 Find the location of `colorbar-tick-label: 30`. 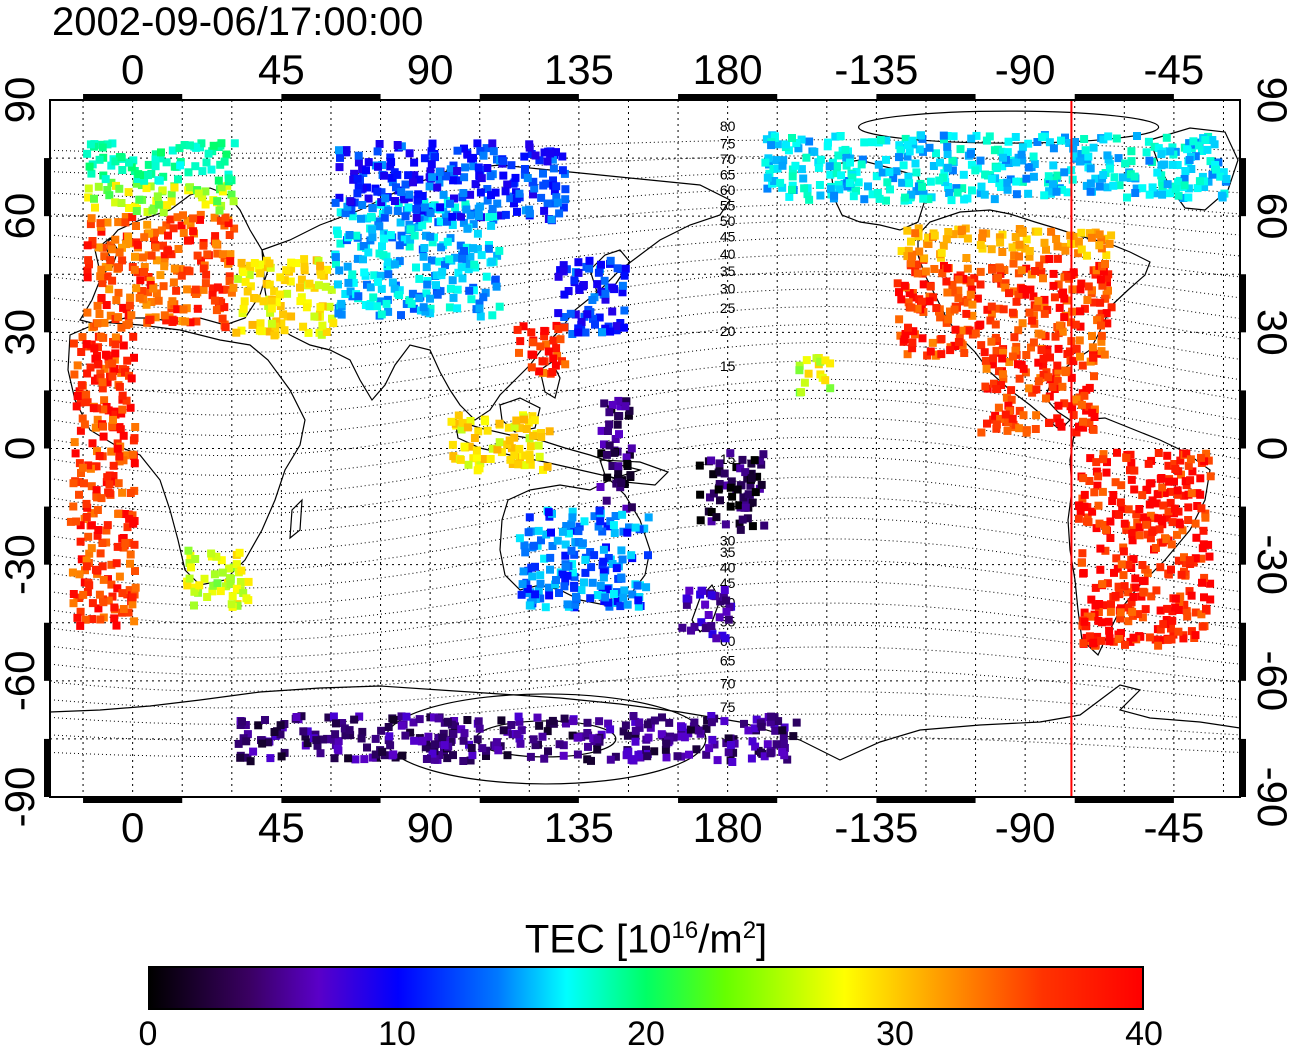

colorbar-tick-label: 30 is located at coordinates (895, 1034).